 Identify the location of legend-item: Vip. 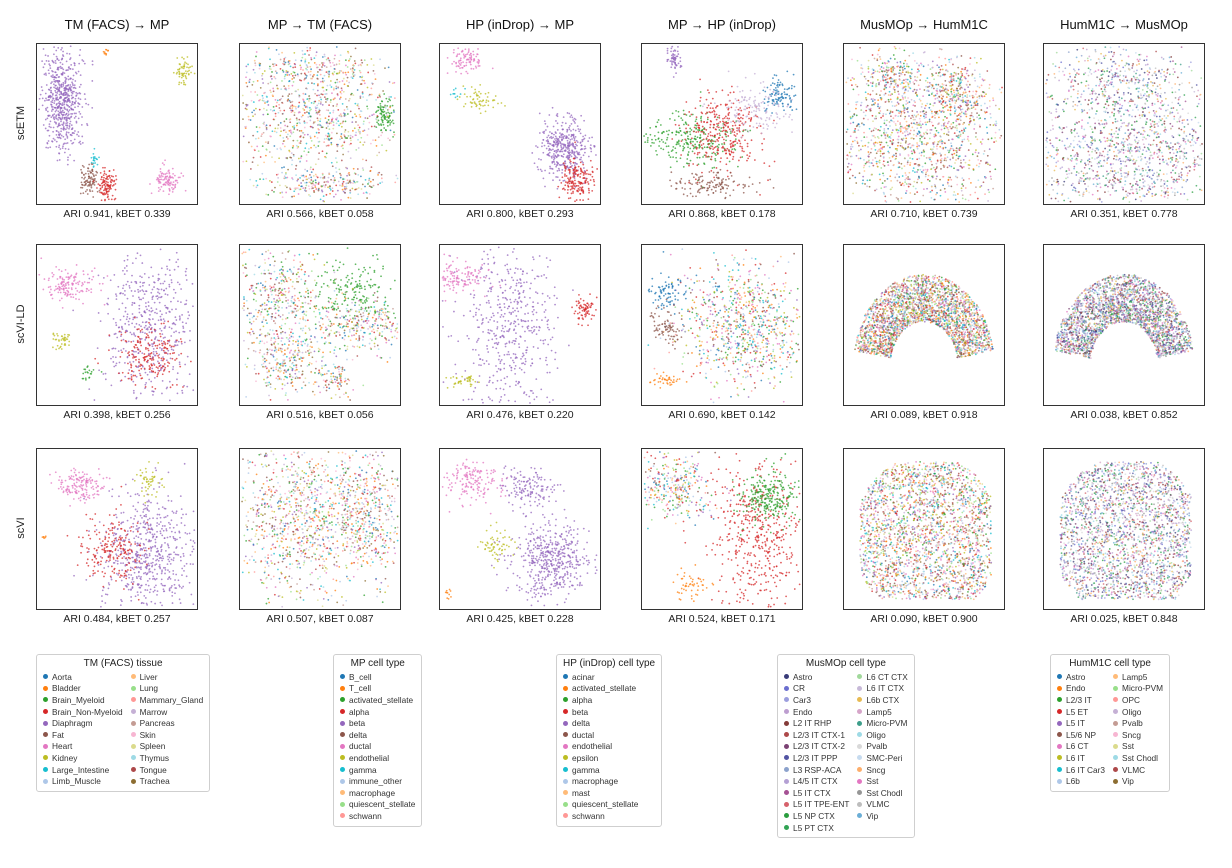
(882, 816).